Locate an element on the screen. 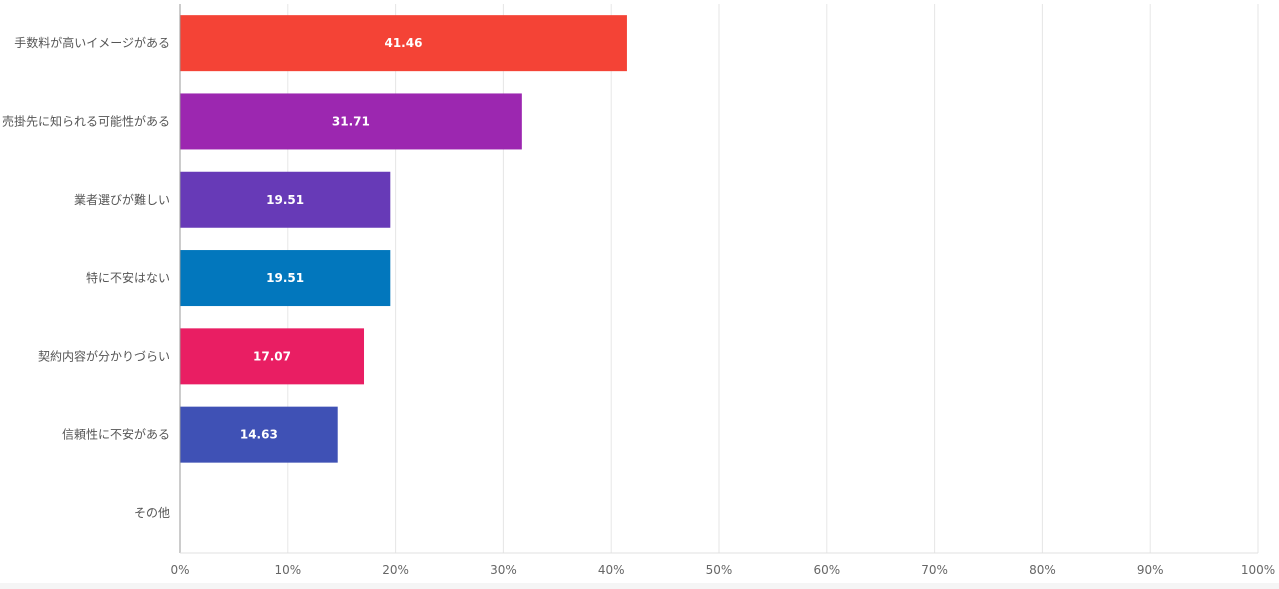 The height and width of the screenshot is (589, 1279). data-label: 14.63 is located at coordinates (259, 435).